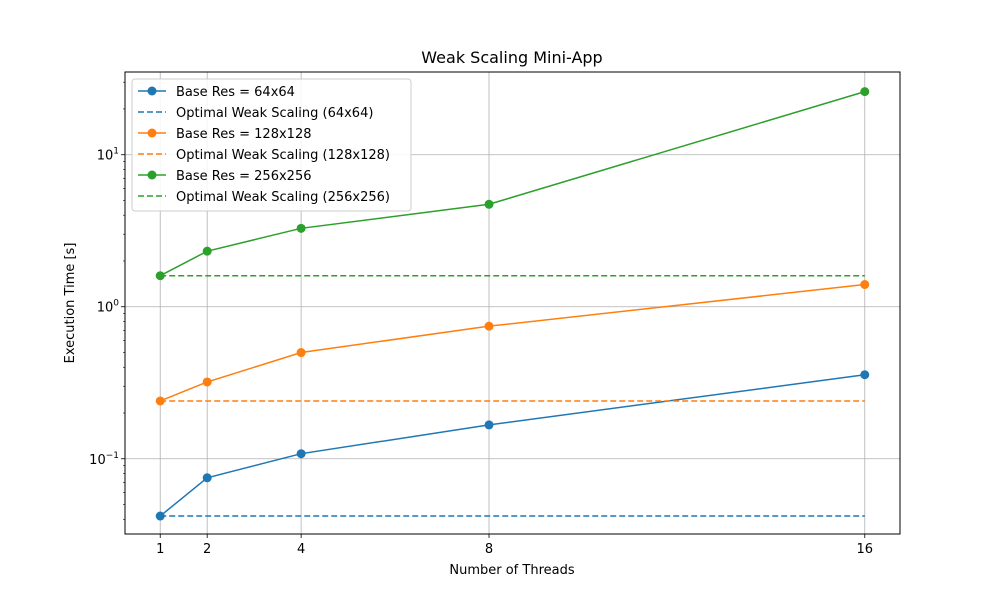 This screenshot has width=1000, height=600. I want to click on y-tick-label: 10⁻¹, so click(104, 459).